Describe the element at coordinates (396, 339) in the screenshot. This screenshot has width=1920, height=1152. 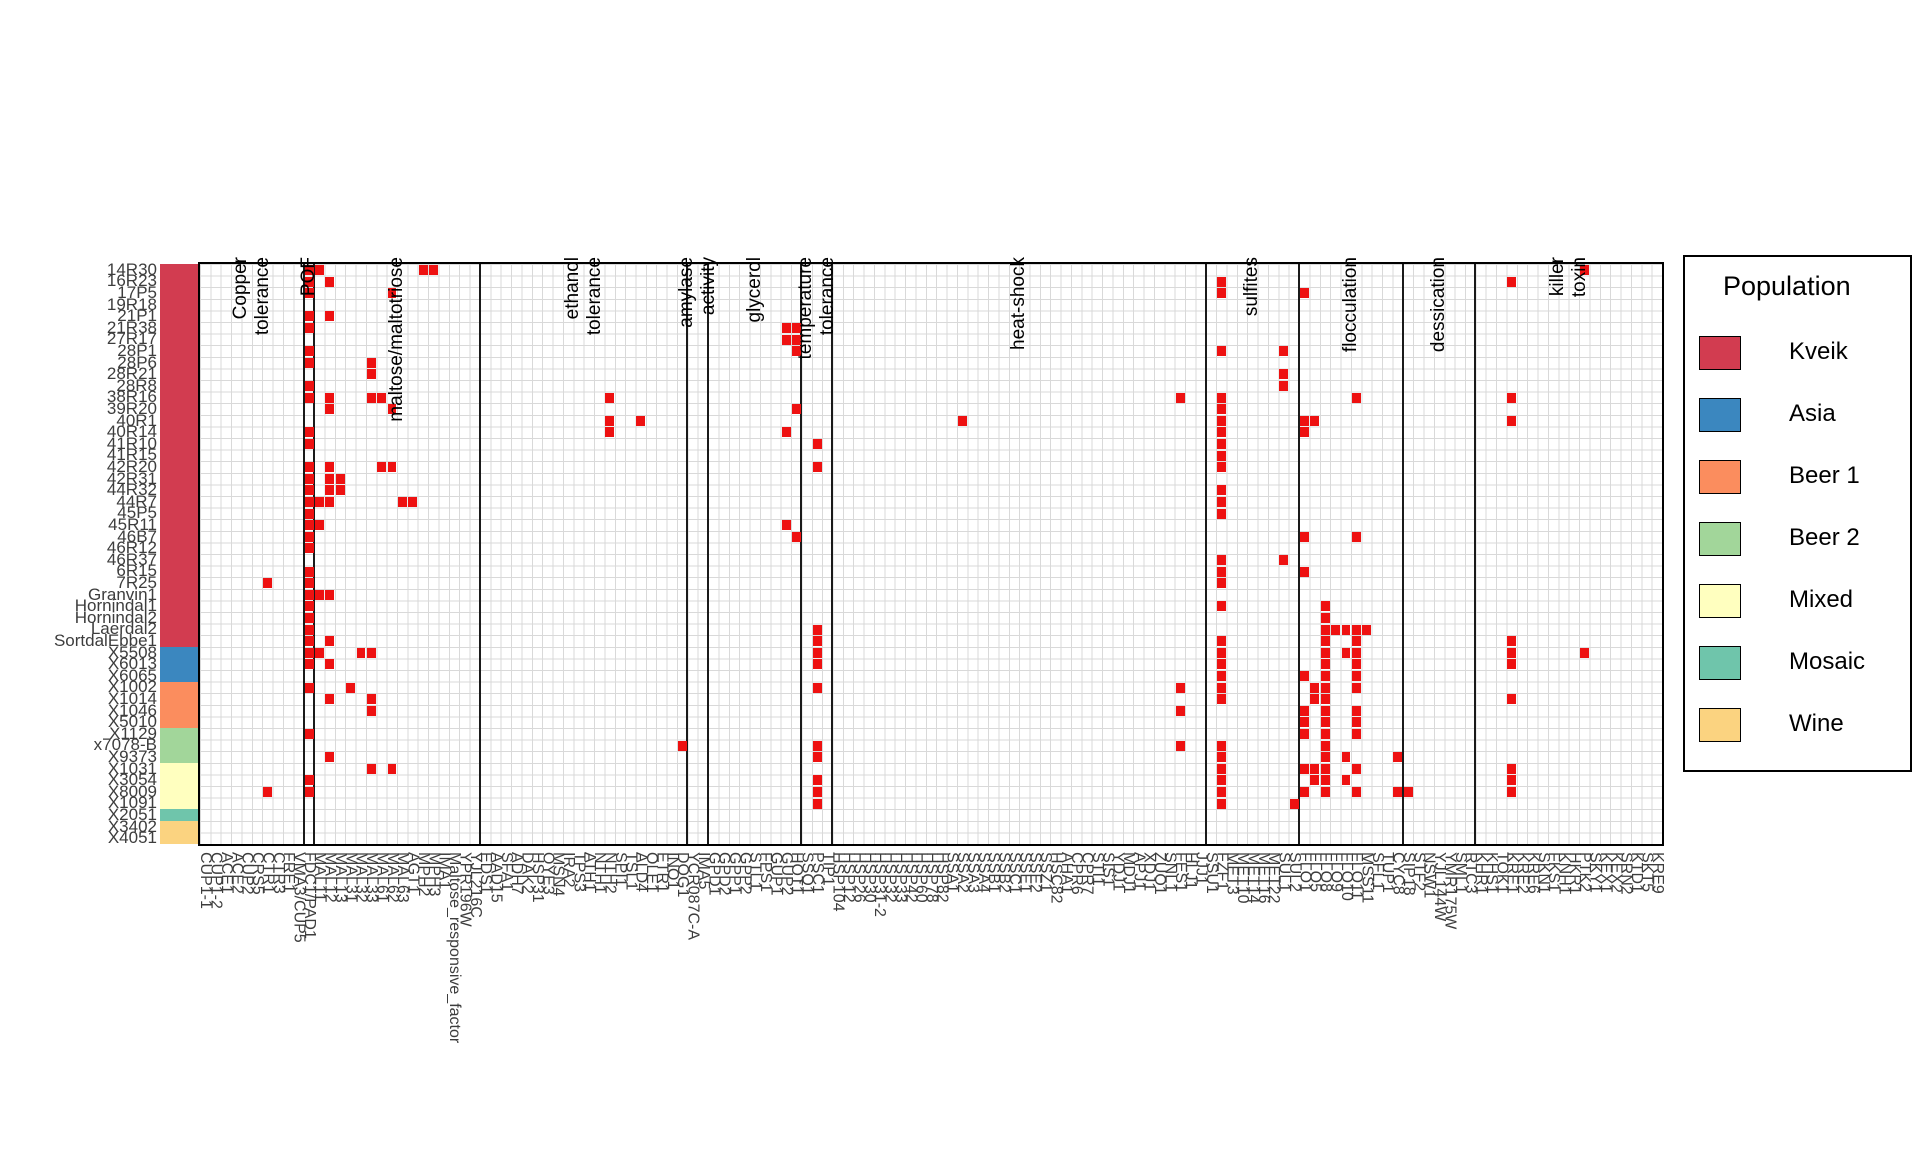
I see `category-label-maltose-maltotriose: maltose/maltotriose` at that location.